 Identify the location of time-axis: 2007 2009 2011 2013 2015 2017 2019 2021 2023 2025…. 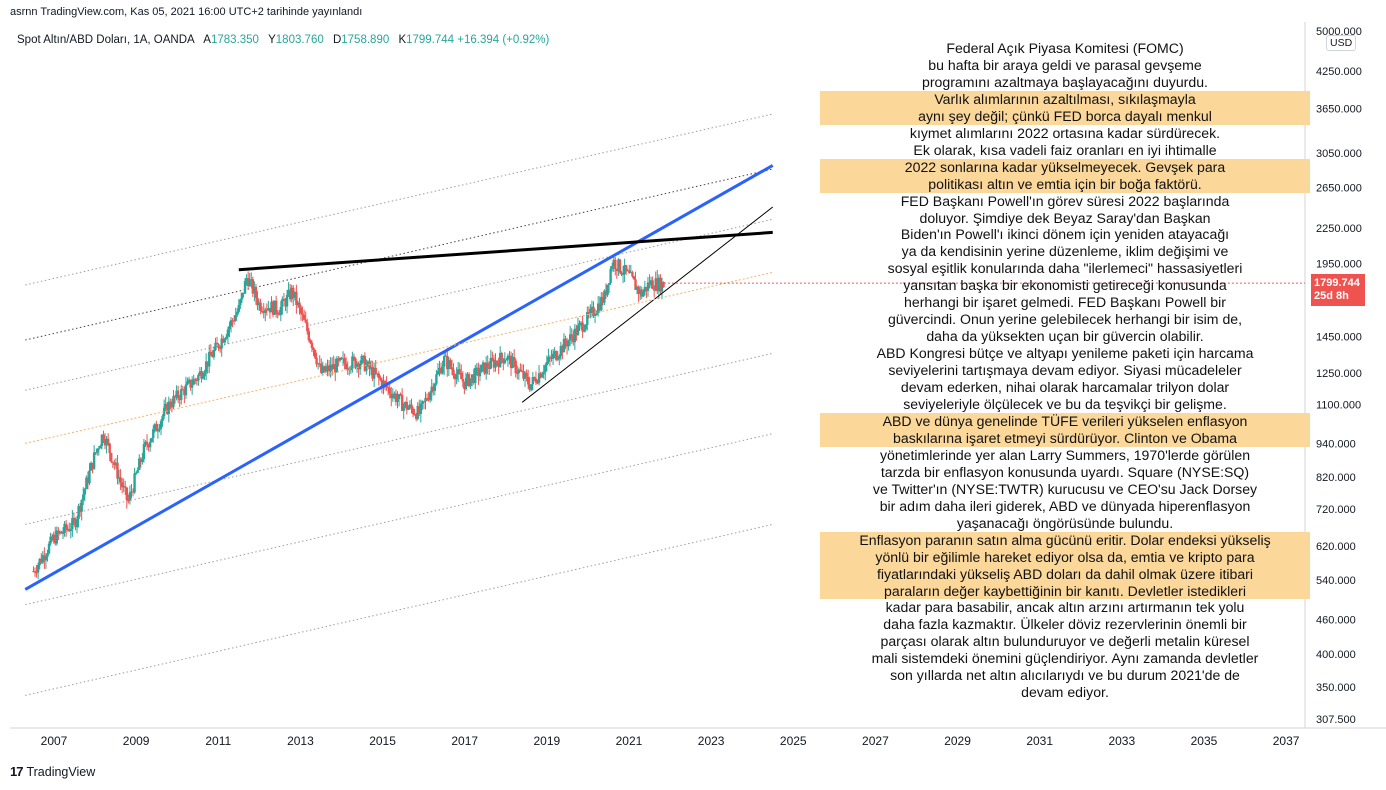
(670, 741).